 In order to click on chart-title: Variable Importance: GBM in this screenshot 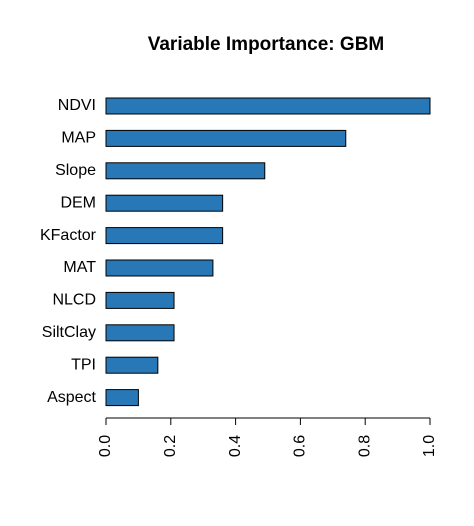, I will do `click(266, 44)`.